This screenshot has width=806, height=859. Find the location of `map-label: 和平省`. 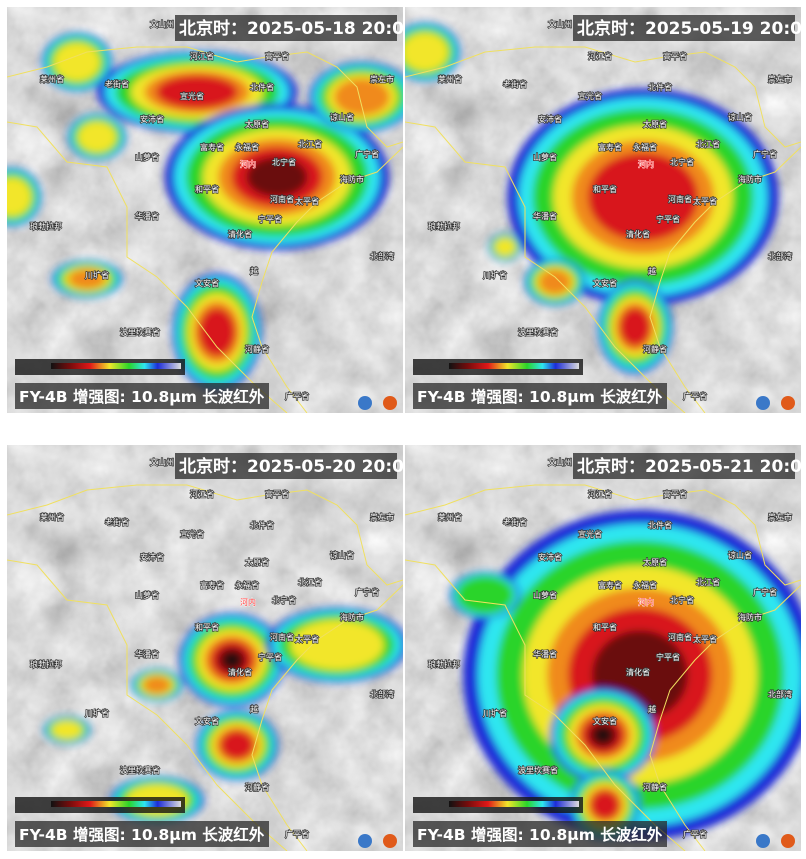

map-label: 和平省 is located at coordinates (207, 627).